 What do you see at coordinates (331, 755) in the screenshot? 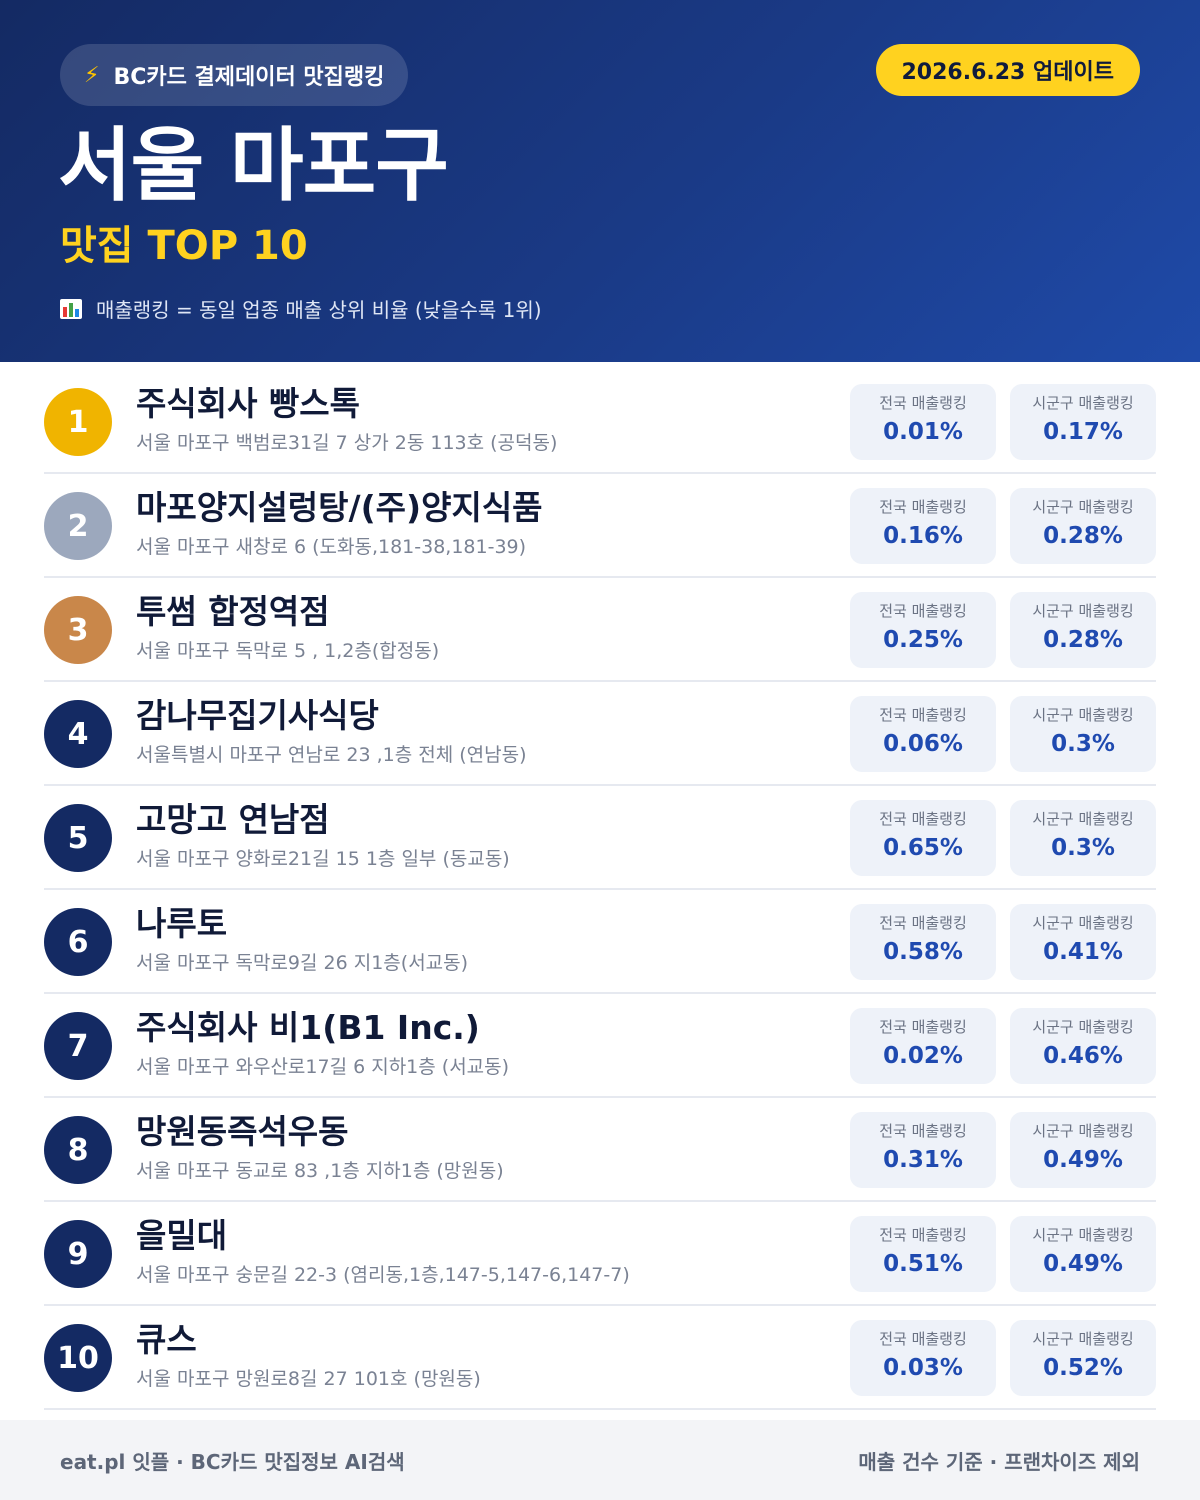
I see `restaurant-address: 서울특별시 마포구 연남로 23 ,1층 전체 (연남동)` at bounding box center [331, 755].